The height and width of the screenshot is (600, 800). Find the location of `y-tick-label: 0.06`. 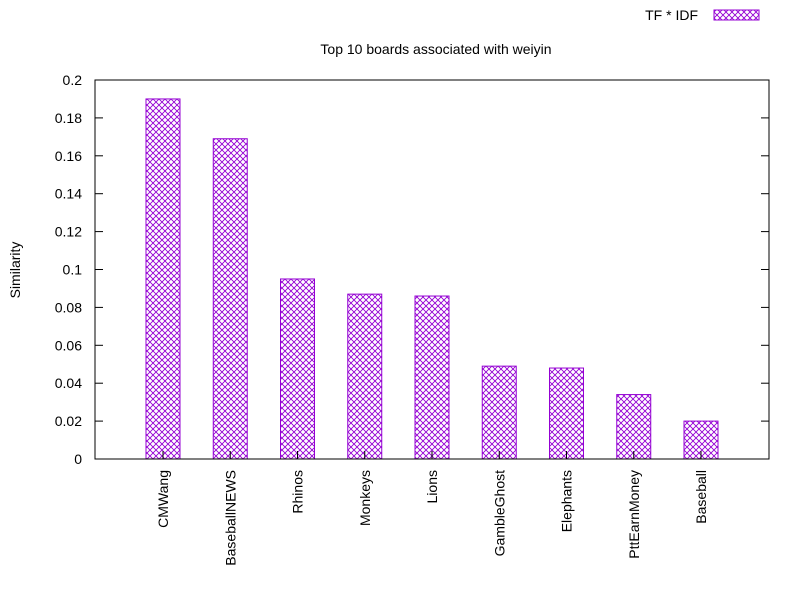

y-tick-label: 0.06 is located at coordinates (68, 345).